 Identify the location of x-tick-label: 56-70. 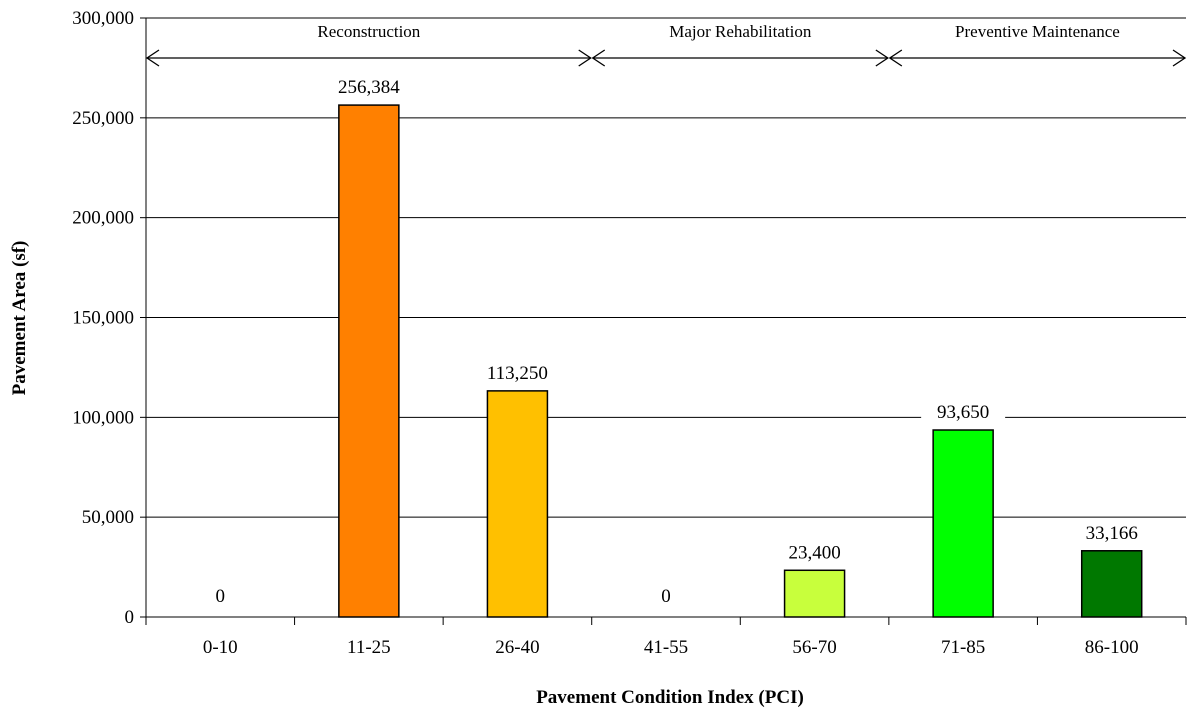
(814, 647).